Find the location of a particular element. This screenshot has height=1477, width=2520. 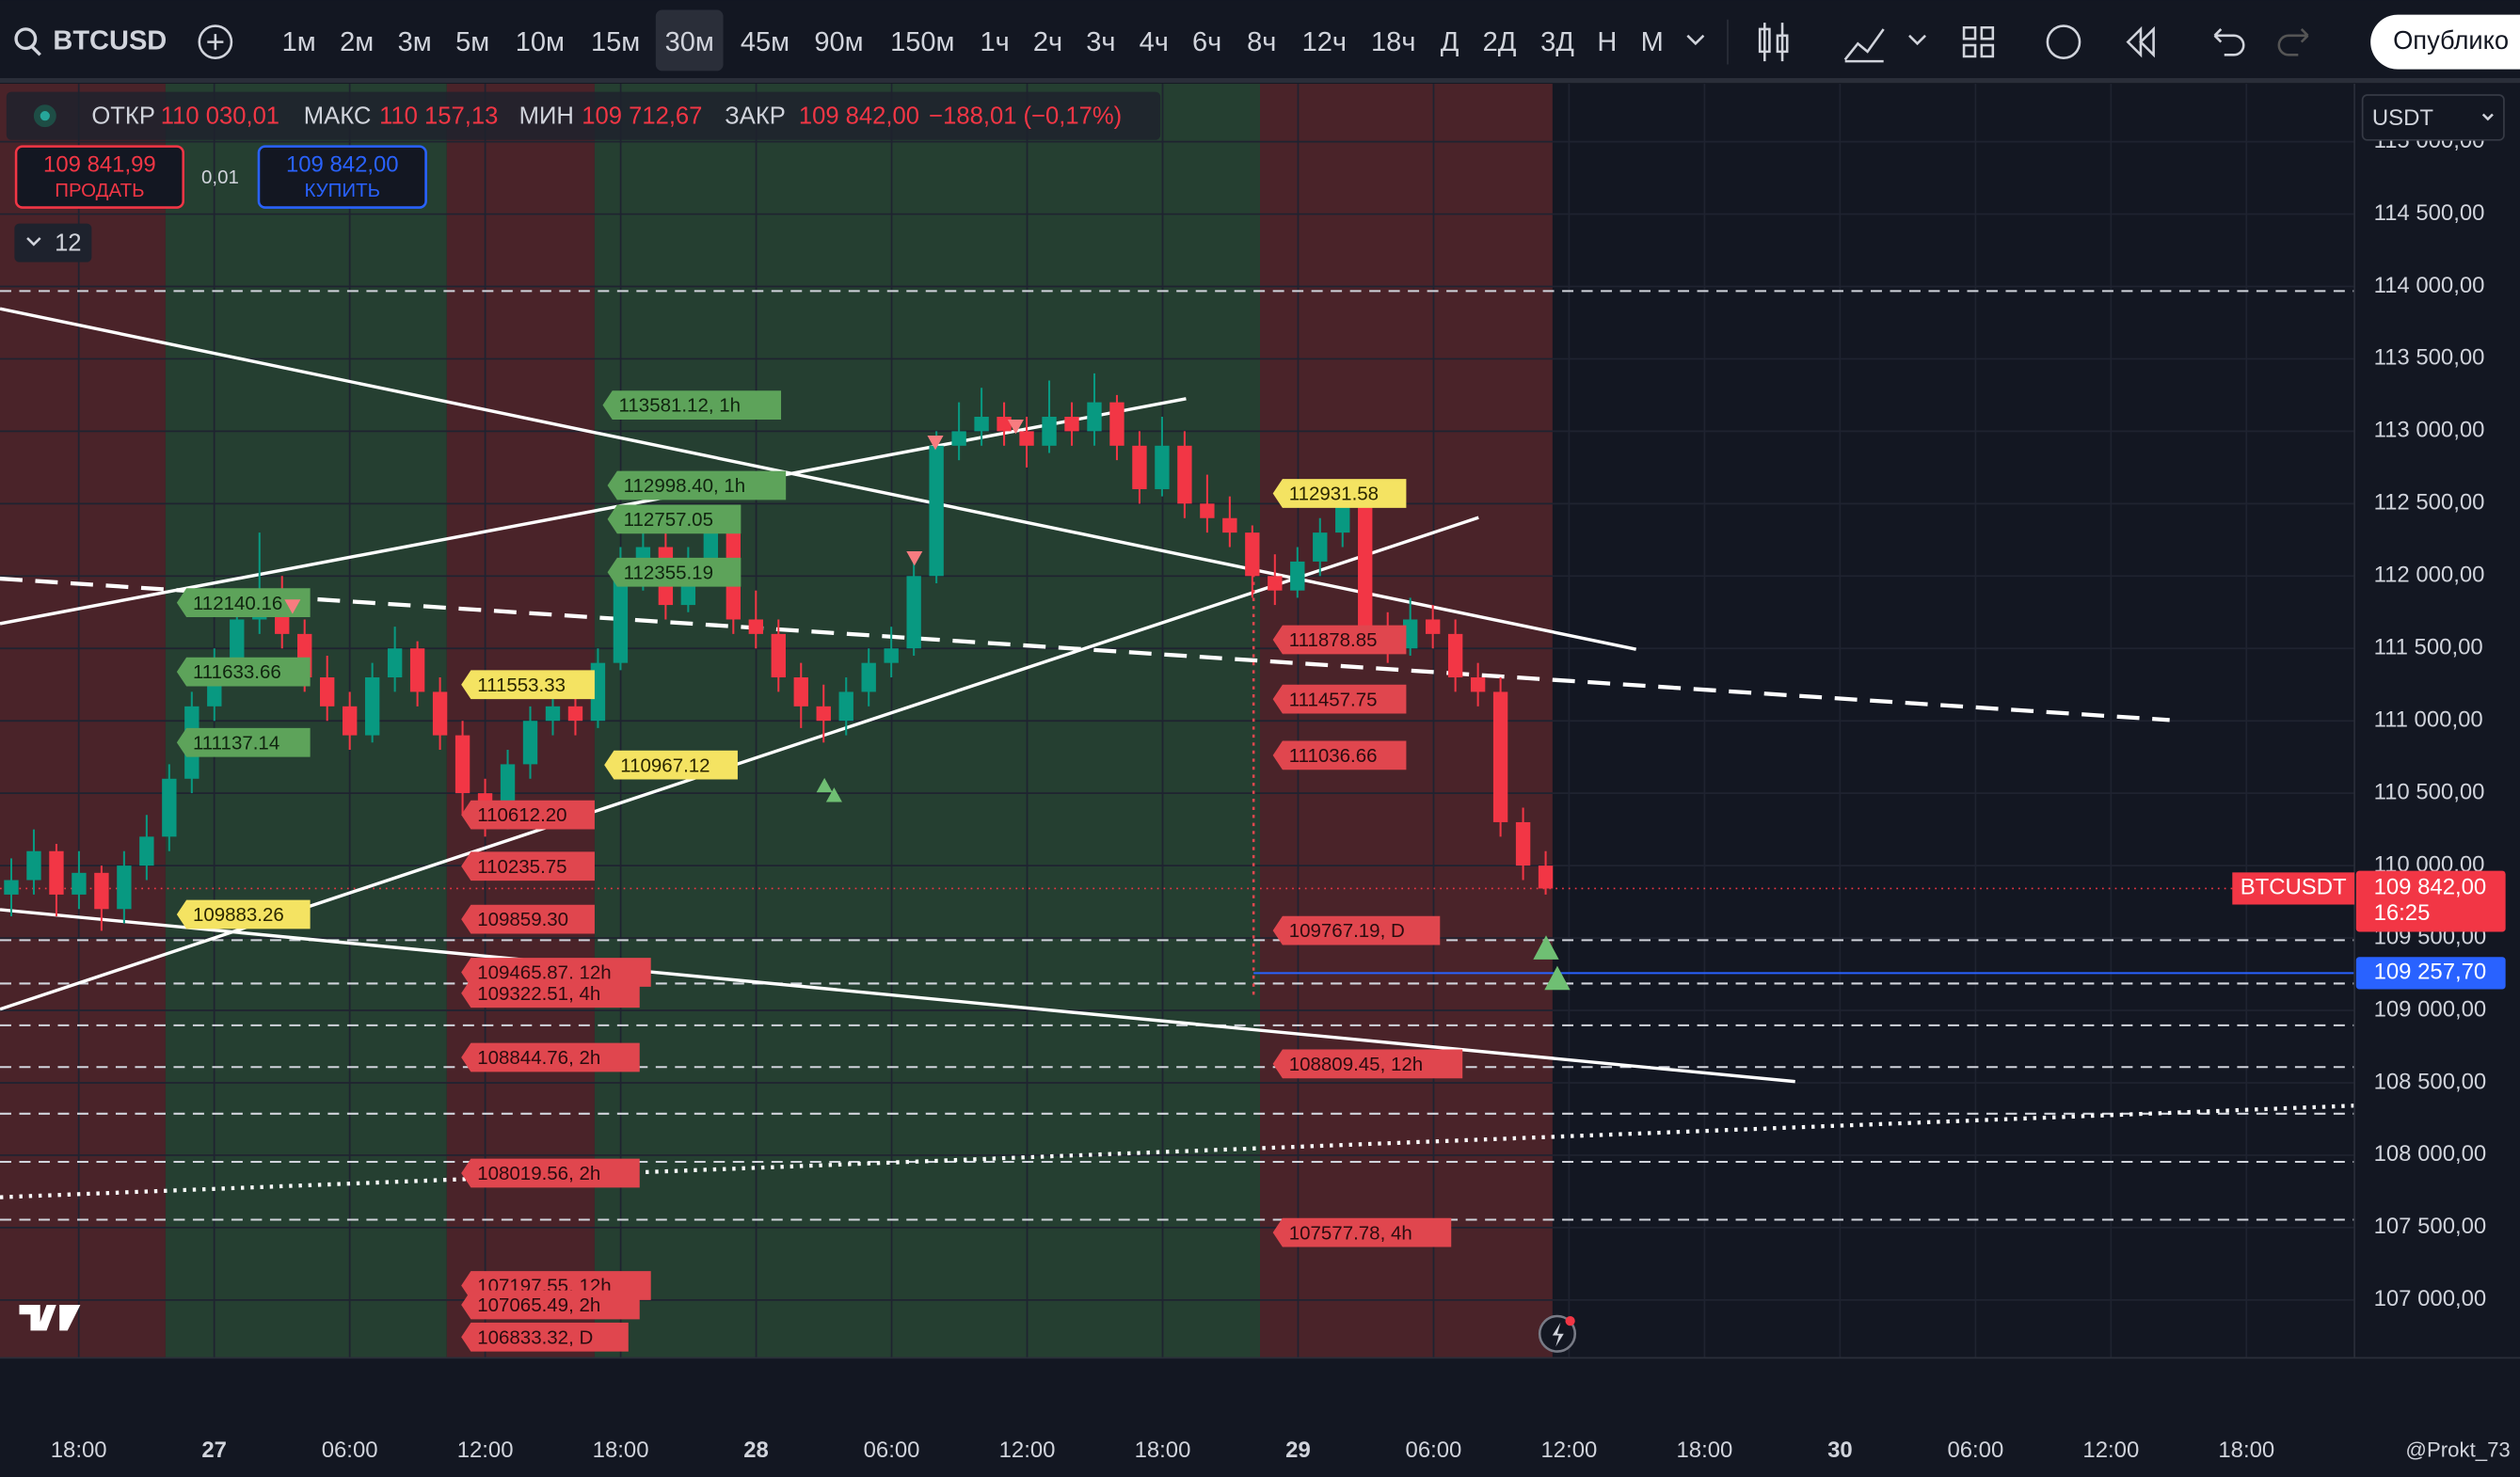

interval: 45м is located at coordinates (765, 42).